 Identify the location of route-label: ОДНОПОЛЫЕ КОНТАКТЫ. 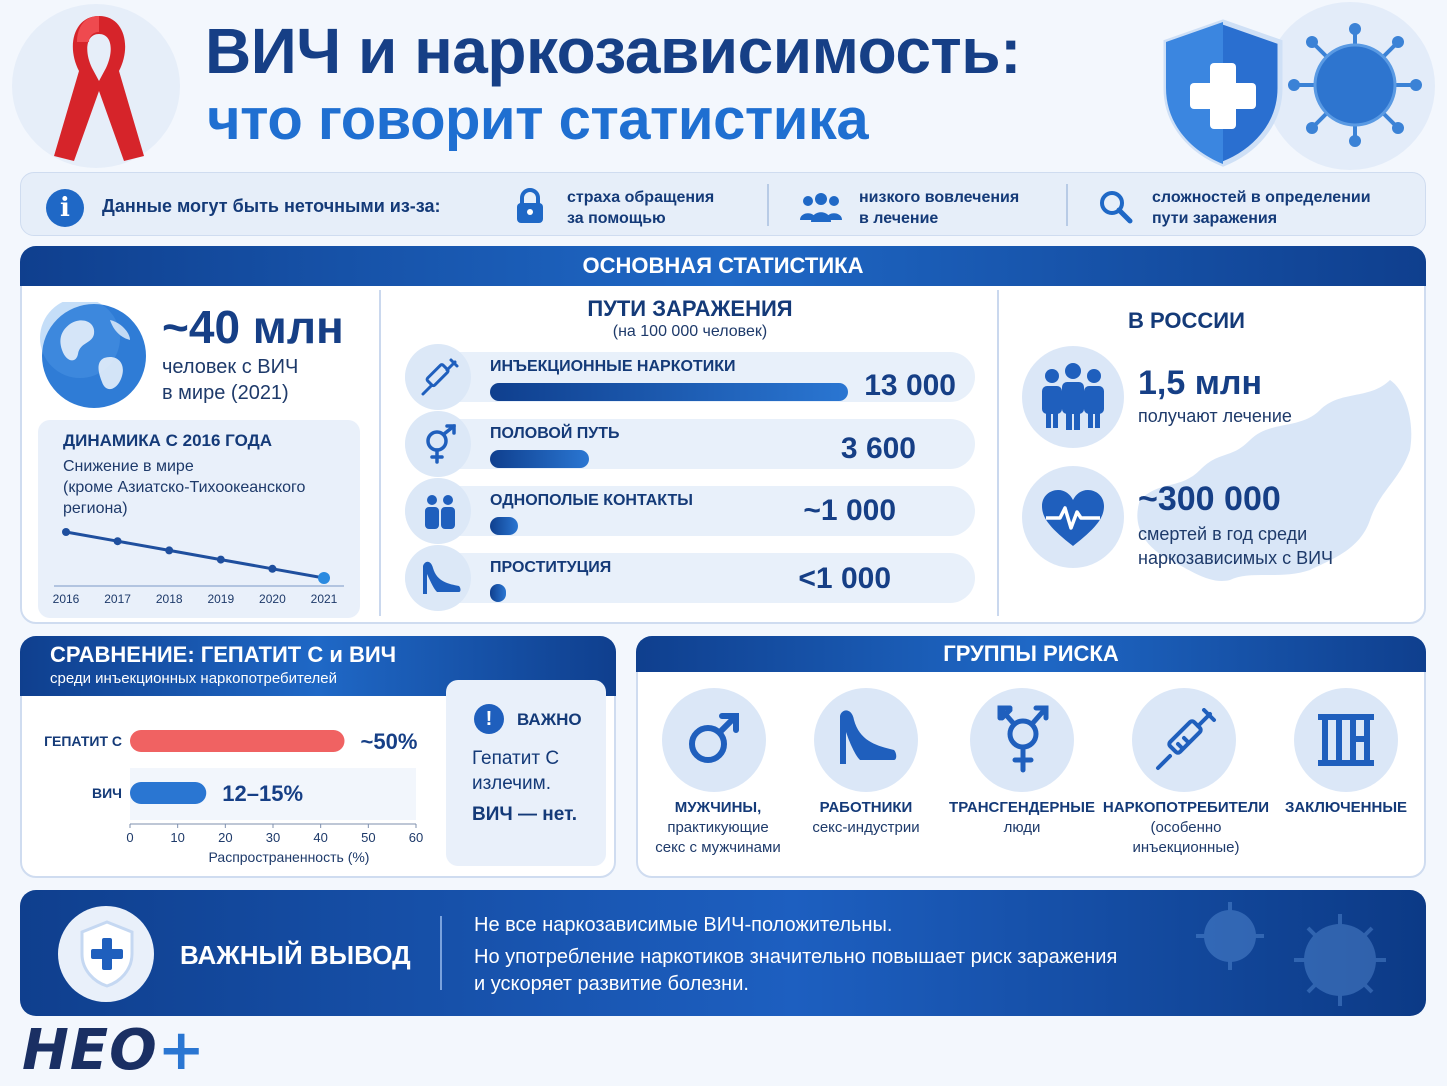
(591, 500).